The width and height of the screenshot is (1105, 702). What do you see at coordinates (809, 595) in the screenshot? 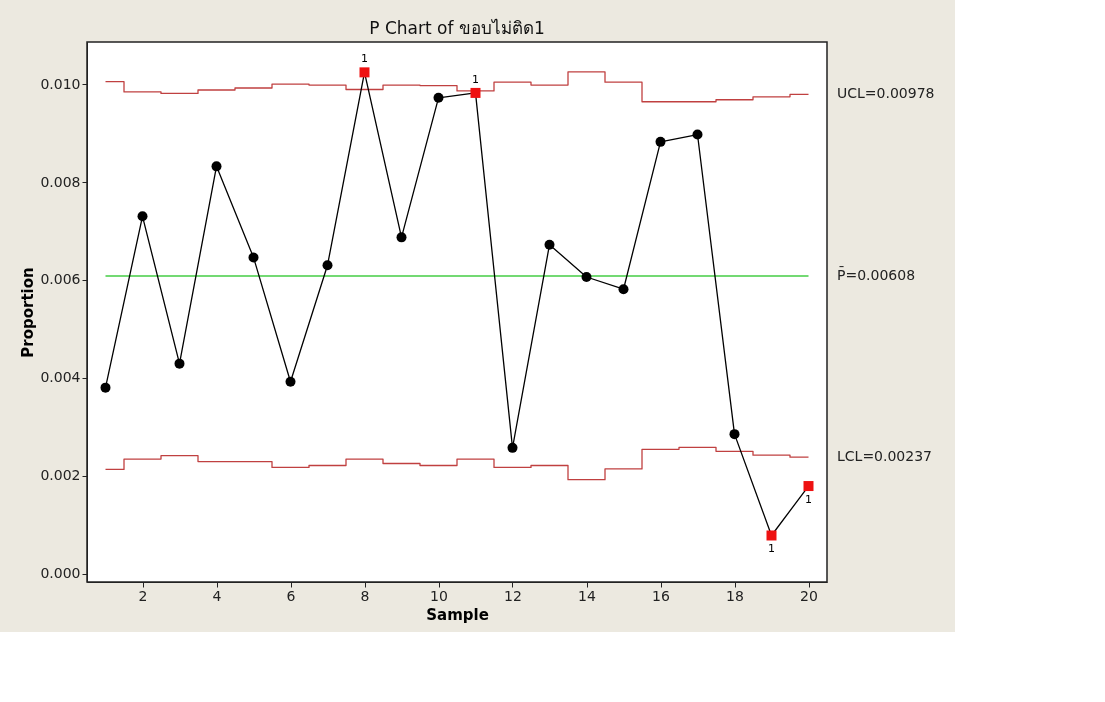
I see `x-tick-label: 20` at bounding box center [809, 595].